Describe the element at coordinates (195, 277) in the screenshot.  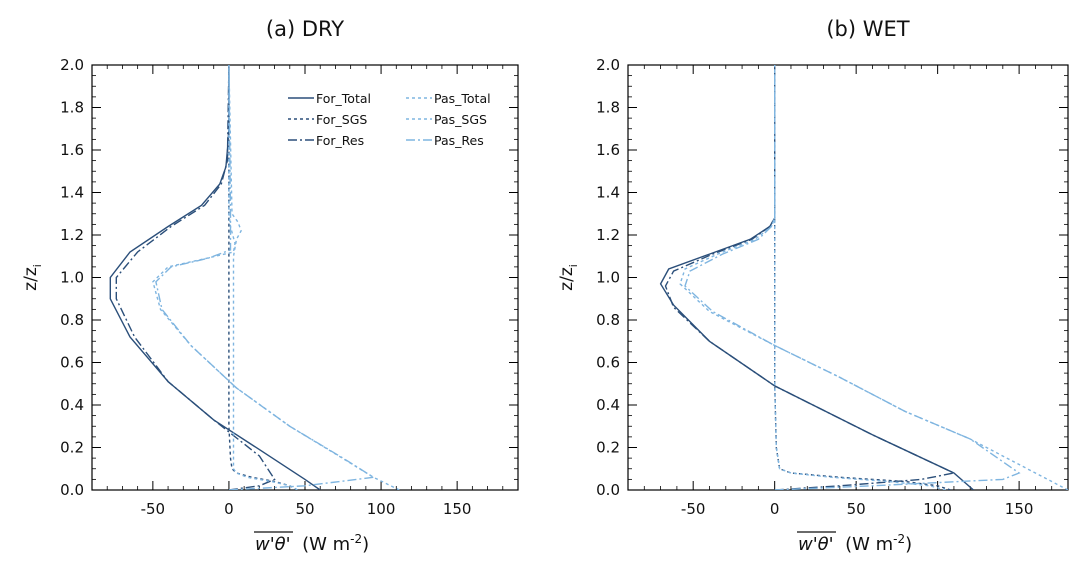
I see `series-line-for-res` at that location.